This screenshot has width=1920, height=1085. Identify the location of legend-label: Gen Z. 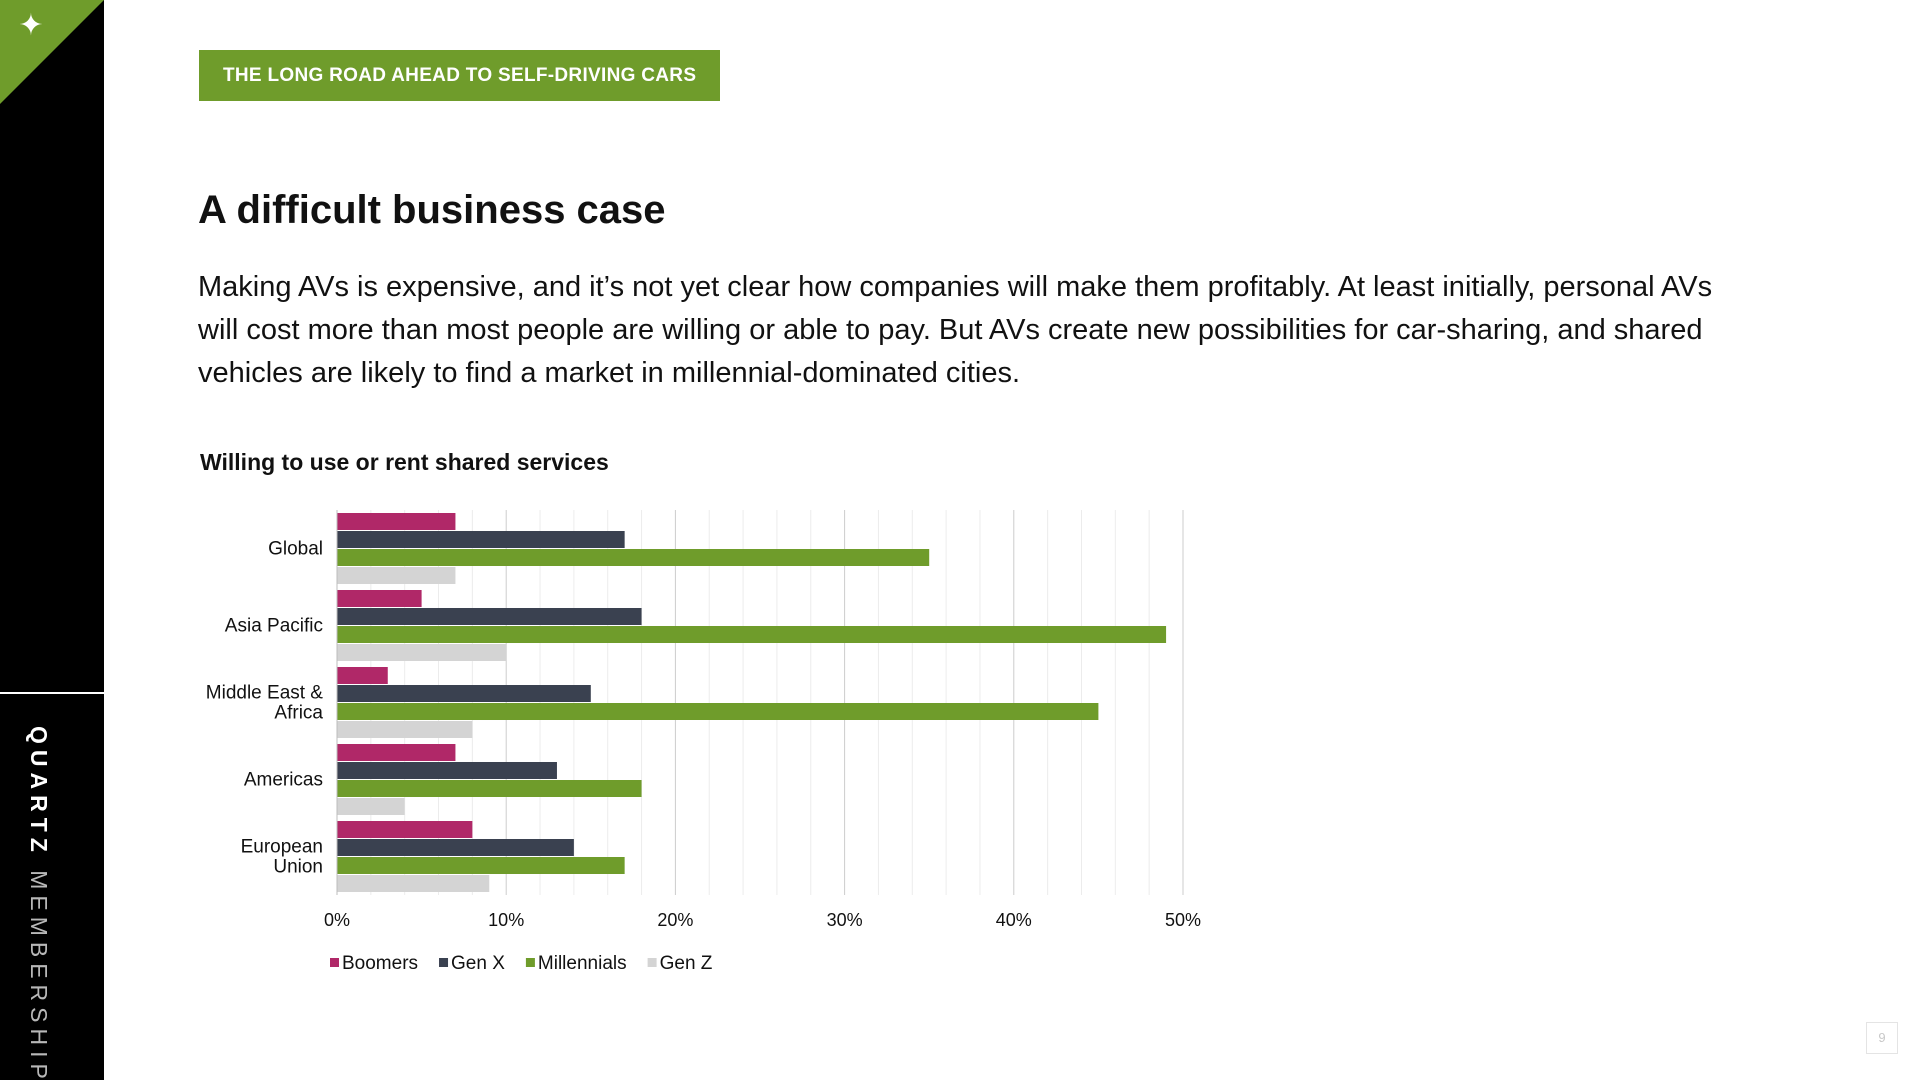
(686, 963).